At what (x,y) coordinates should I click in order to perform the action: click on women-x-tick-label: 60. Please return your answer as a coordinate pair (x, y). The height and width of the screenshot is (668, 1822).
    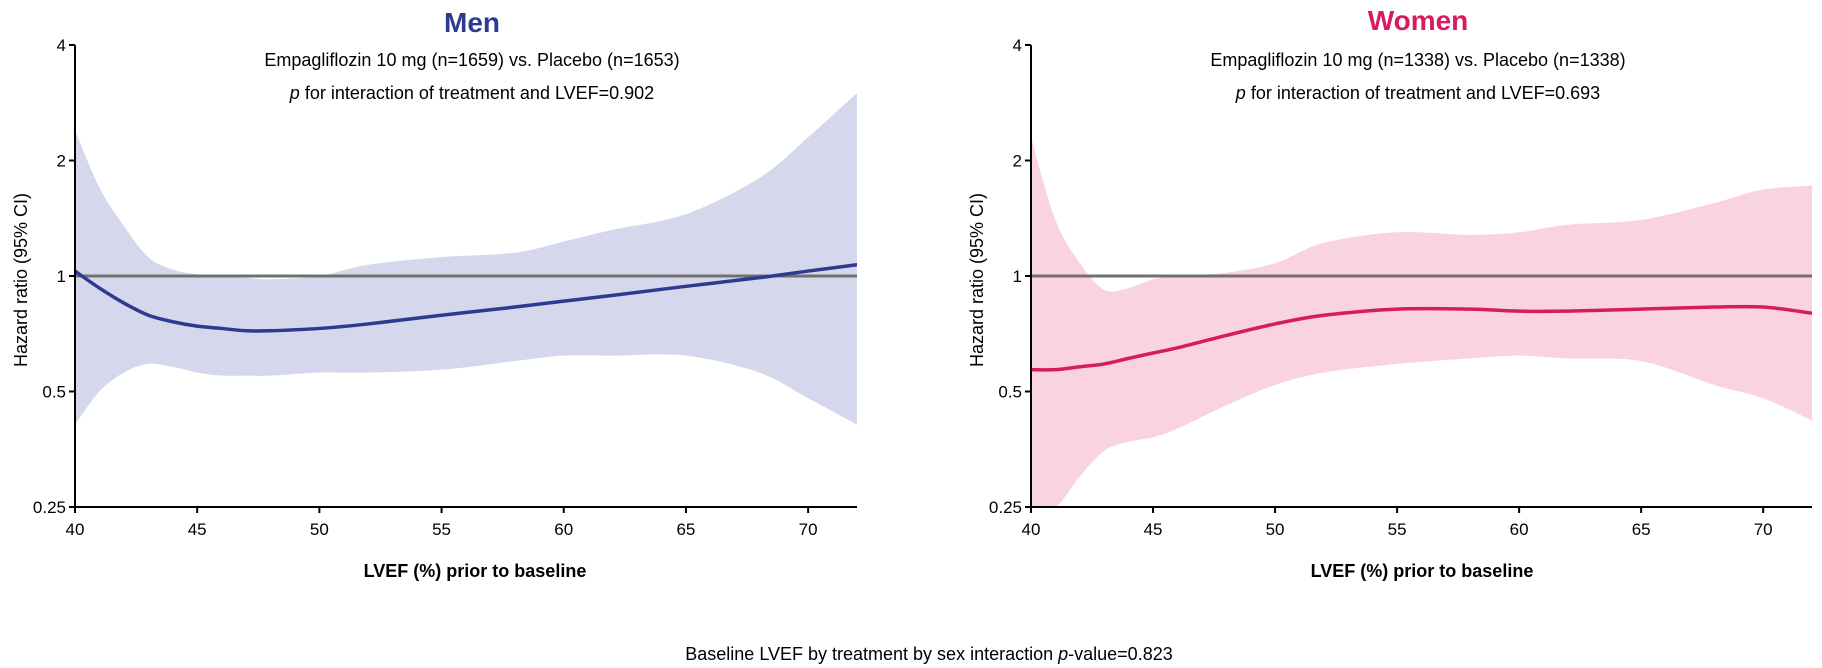
    Looking at the image, I should click on (1519, 529).